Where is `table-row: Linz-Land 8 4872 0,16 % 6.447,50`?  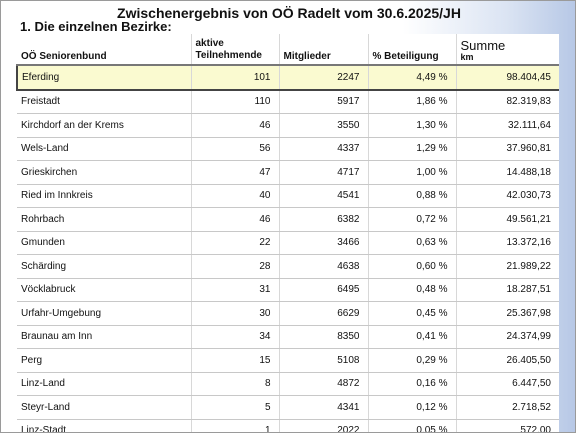 table-row: Linz-Land 8 4872 0,16 % 6.447,50 is located at coordinates (288, 384).